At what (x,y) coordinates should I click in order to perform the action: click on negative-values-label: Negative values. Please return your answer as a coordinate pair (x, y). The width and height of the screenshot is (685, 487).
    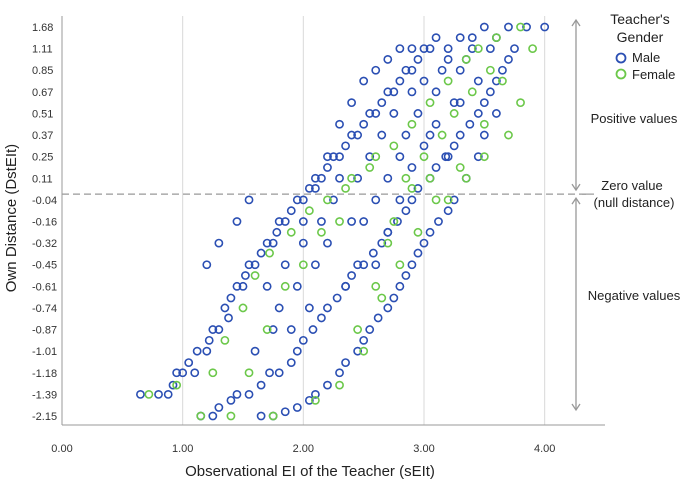
    Looking at the image, I should click on (634, 295).